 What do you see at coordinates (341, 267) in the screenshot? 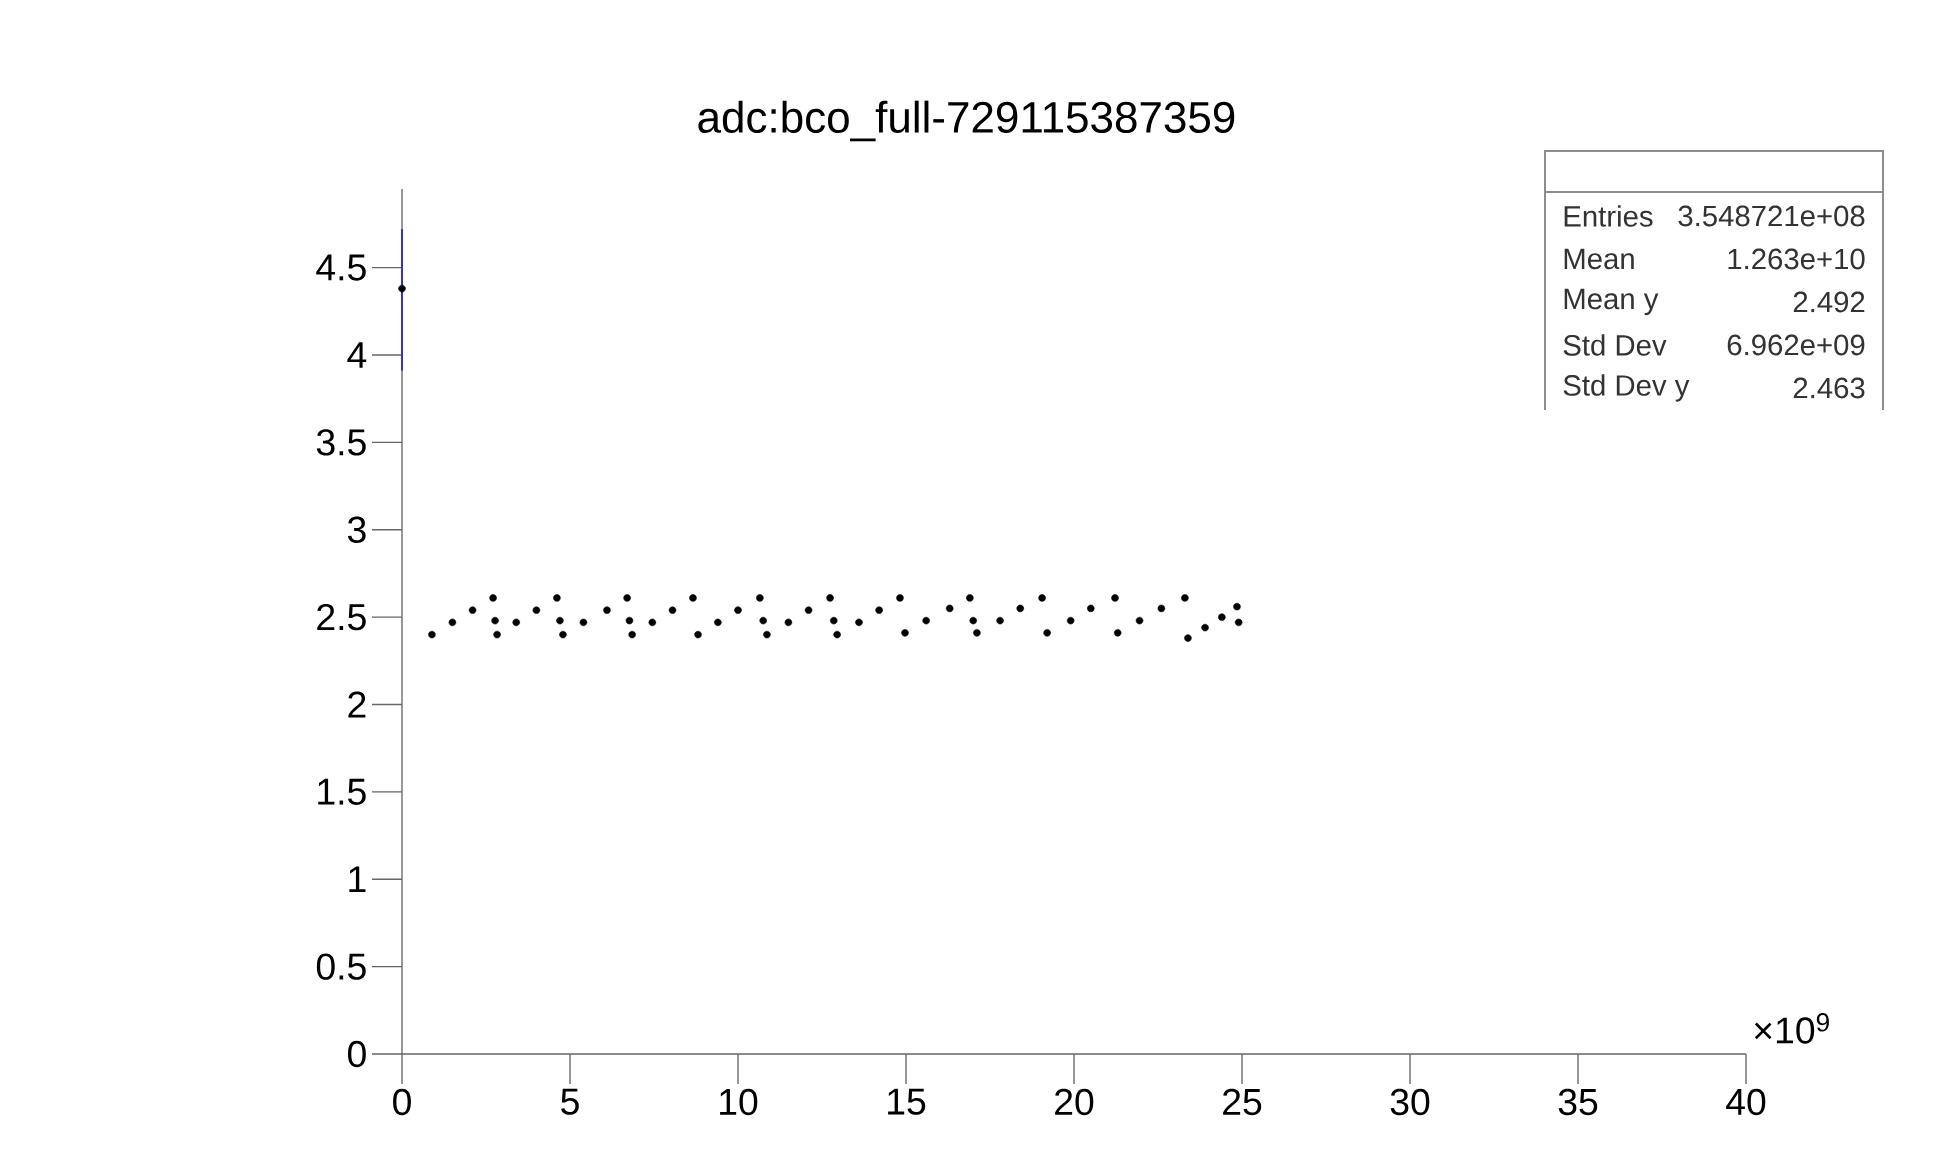
I see `y-tick-label: 4.5` at bounding box center [341, 267].